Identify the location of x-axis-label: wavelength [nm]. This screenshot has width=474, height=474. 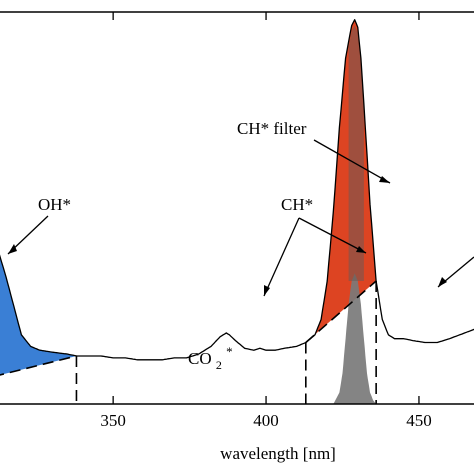
(278, 453).